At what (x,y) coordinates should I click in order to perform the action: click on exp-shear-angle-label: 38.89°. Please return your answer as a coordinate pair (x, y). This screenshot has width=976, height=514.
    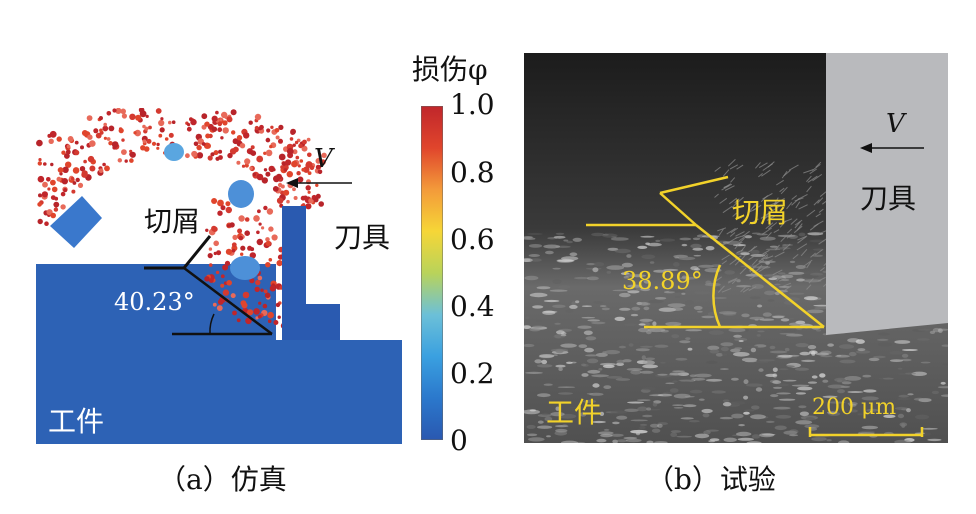
    Looking at the image, I should click on (662, 281).